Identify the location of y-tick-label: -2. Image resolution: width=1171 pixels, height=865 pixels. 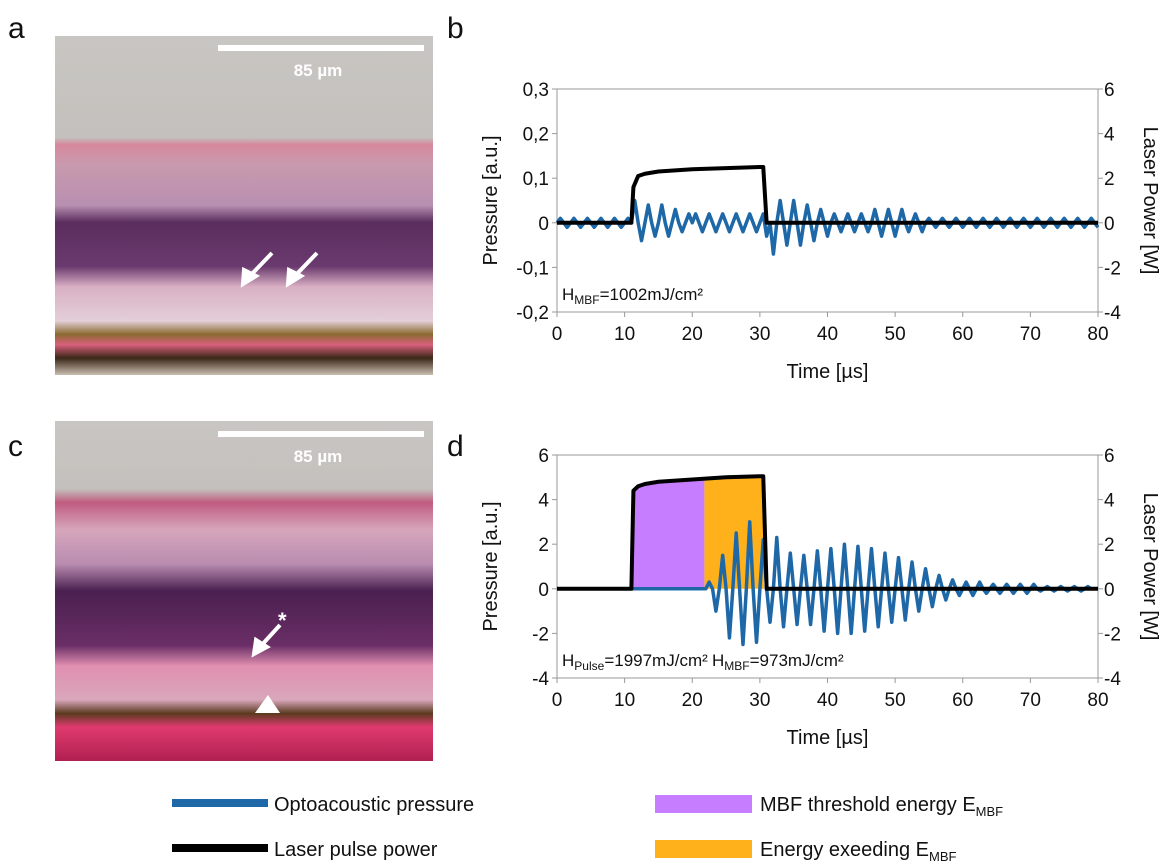
(540, 634).